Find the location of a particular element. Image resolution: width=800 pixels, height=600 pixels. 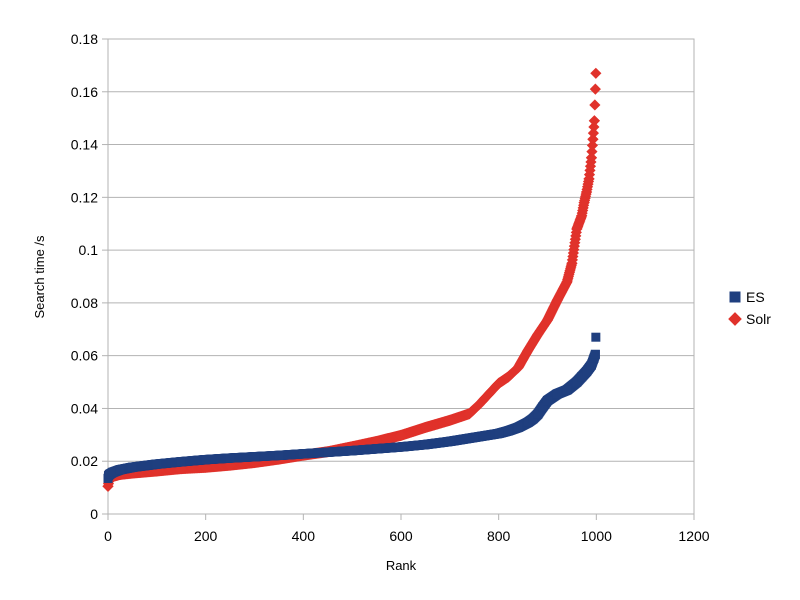

y-axis-ticks: 0 0.02 0.04 0.06 0.08 0.1 0.12 0.14 0.16 0.18 is located at coordinates (89, 276).